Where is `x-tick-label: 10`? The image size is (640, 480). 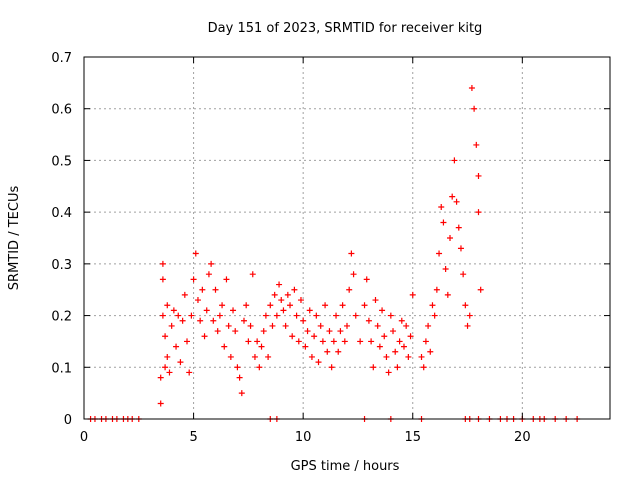
x-tick-label: 10 is located at coordinates (303, 437).